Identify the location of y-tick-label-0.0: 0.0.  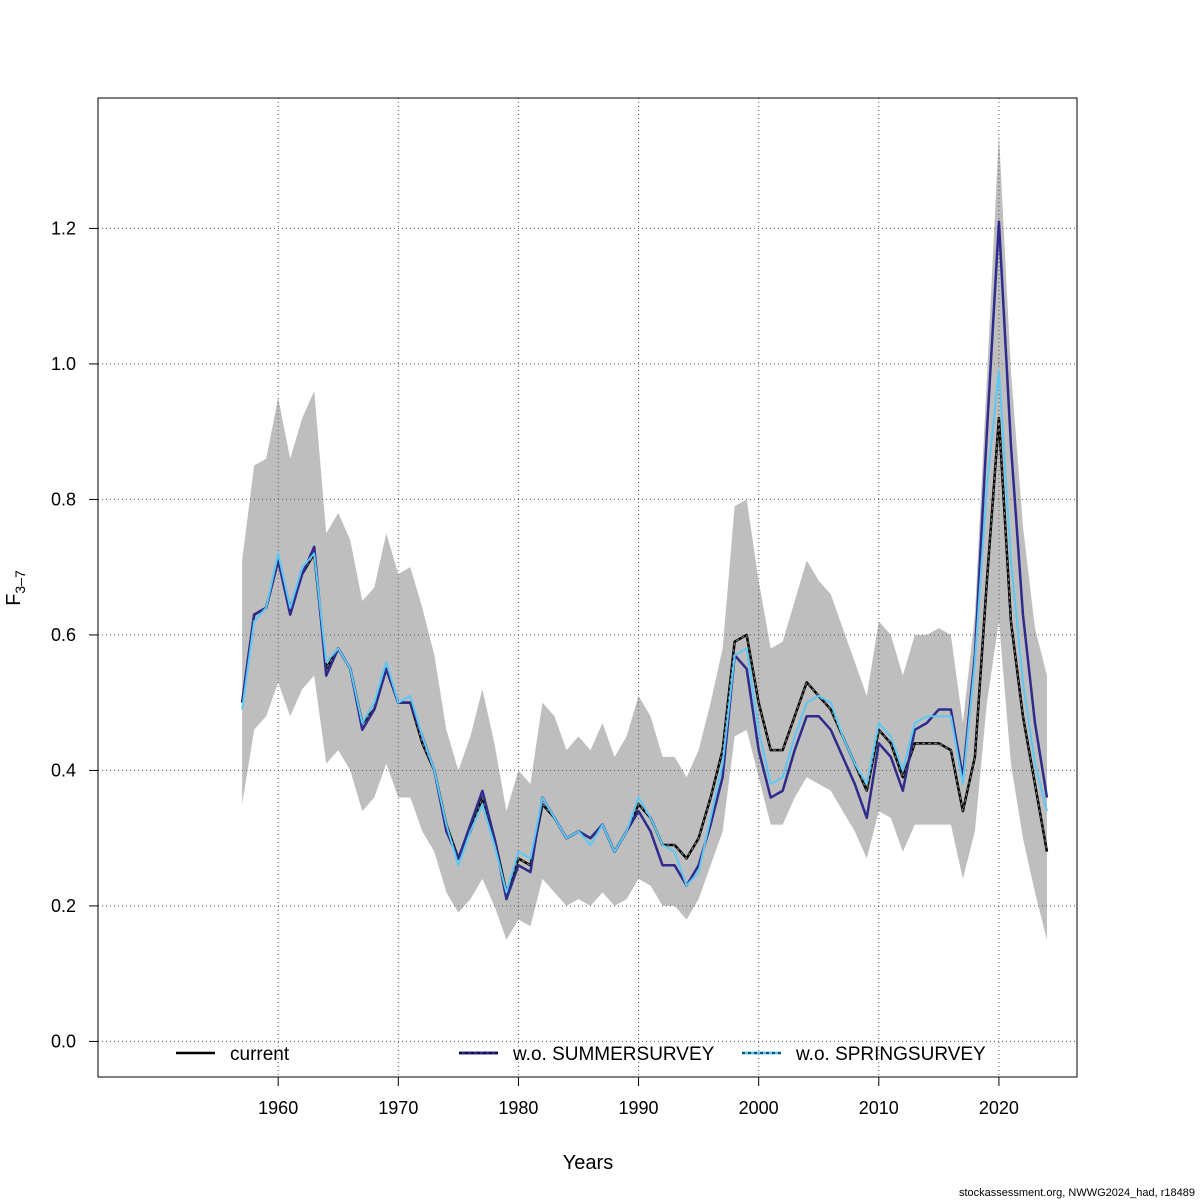
(63, 1041).